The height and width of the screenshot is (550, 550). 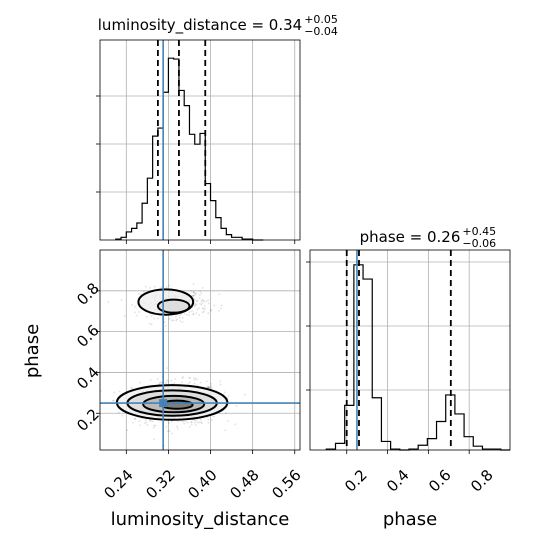 What do you see at coordinates (440, 481) in the screenshot?
I see `x-tick-label: 0.6` at bounding box center [440, 481].